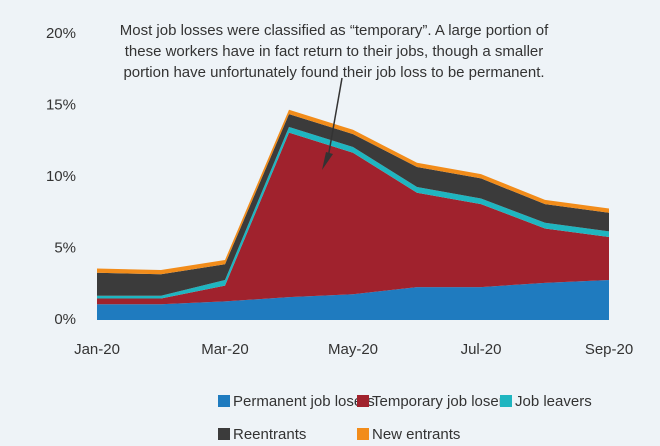 The width and height of the screenshot is (660, 446). I want to click on annotation-arrow, so click(335, 118).